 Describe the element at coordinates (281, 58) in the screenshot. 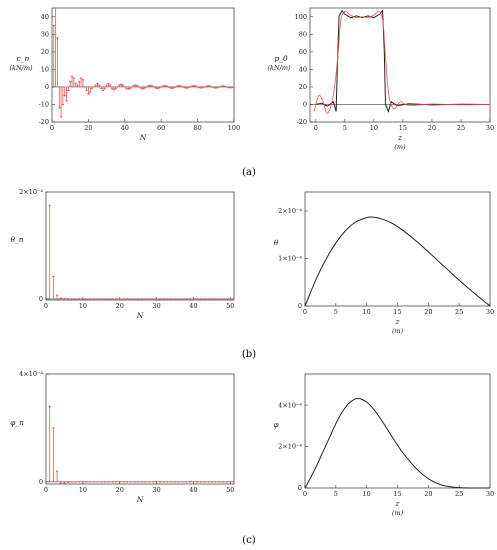

I see `p0-ylabel: p_0` at that location.